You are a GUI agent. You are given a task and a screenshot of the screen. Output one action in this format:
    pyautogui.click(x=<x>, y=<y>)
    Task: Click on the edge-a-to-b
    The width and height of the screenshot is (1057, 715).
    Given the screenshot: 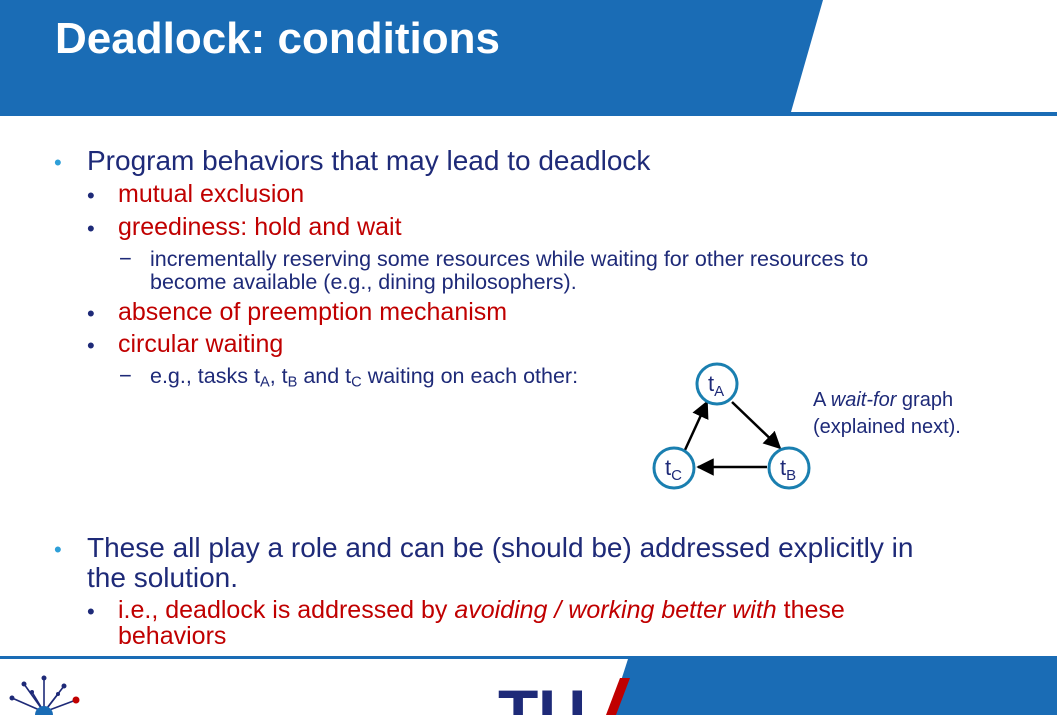 What is the action you would take?
    pyautogui.click(x=756, y=425)
    